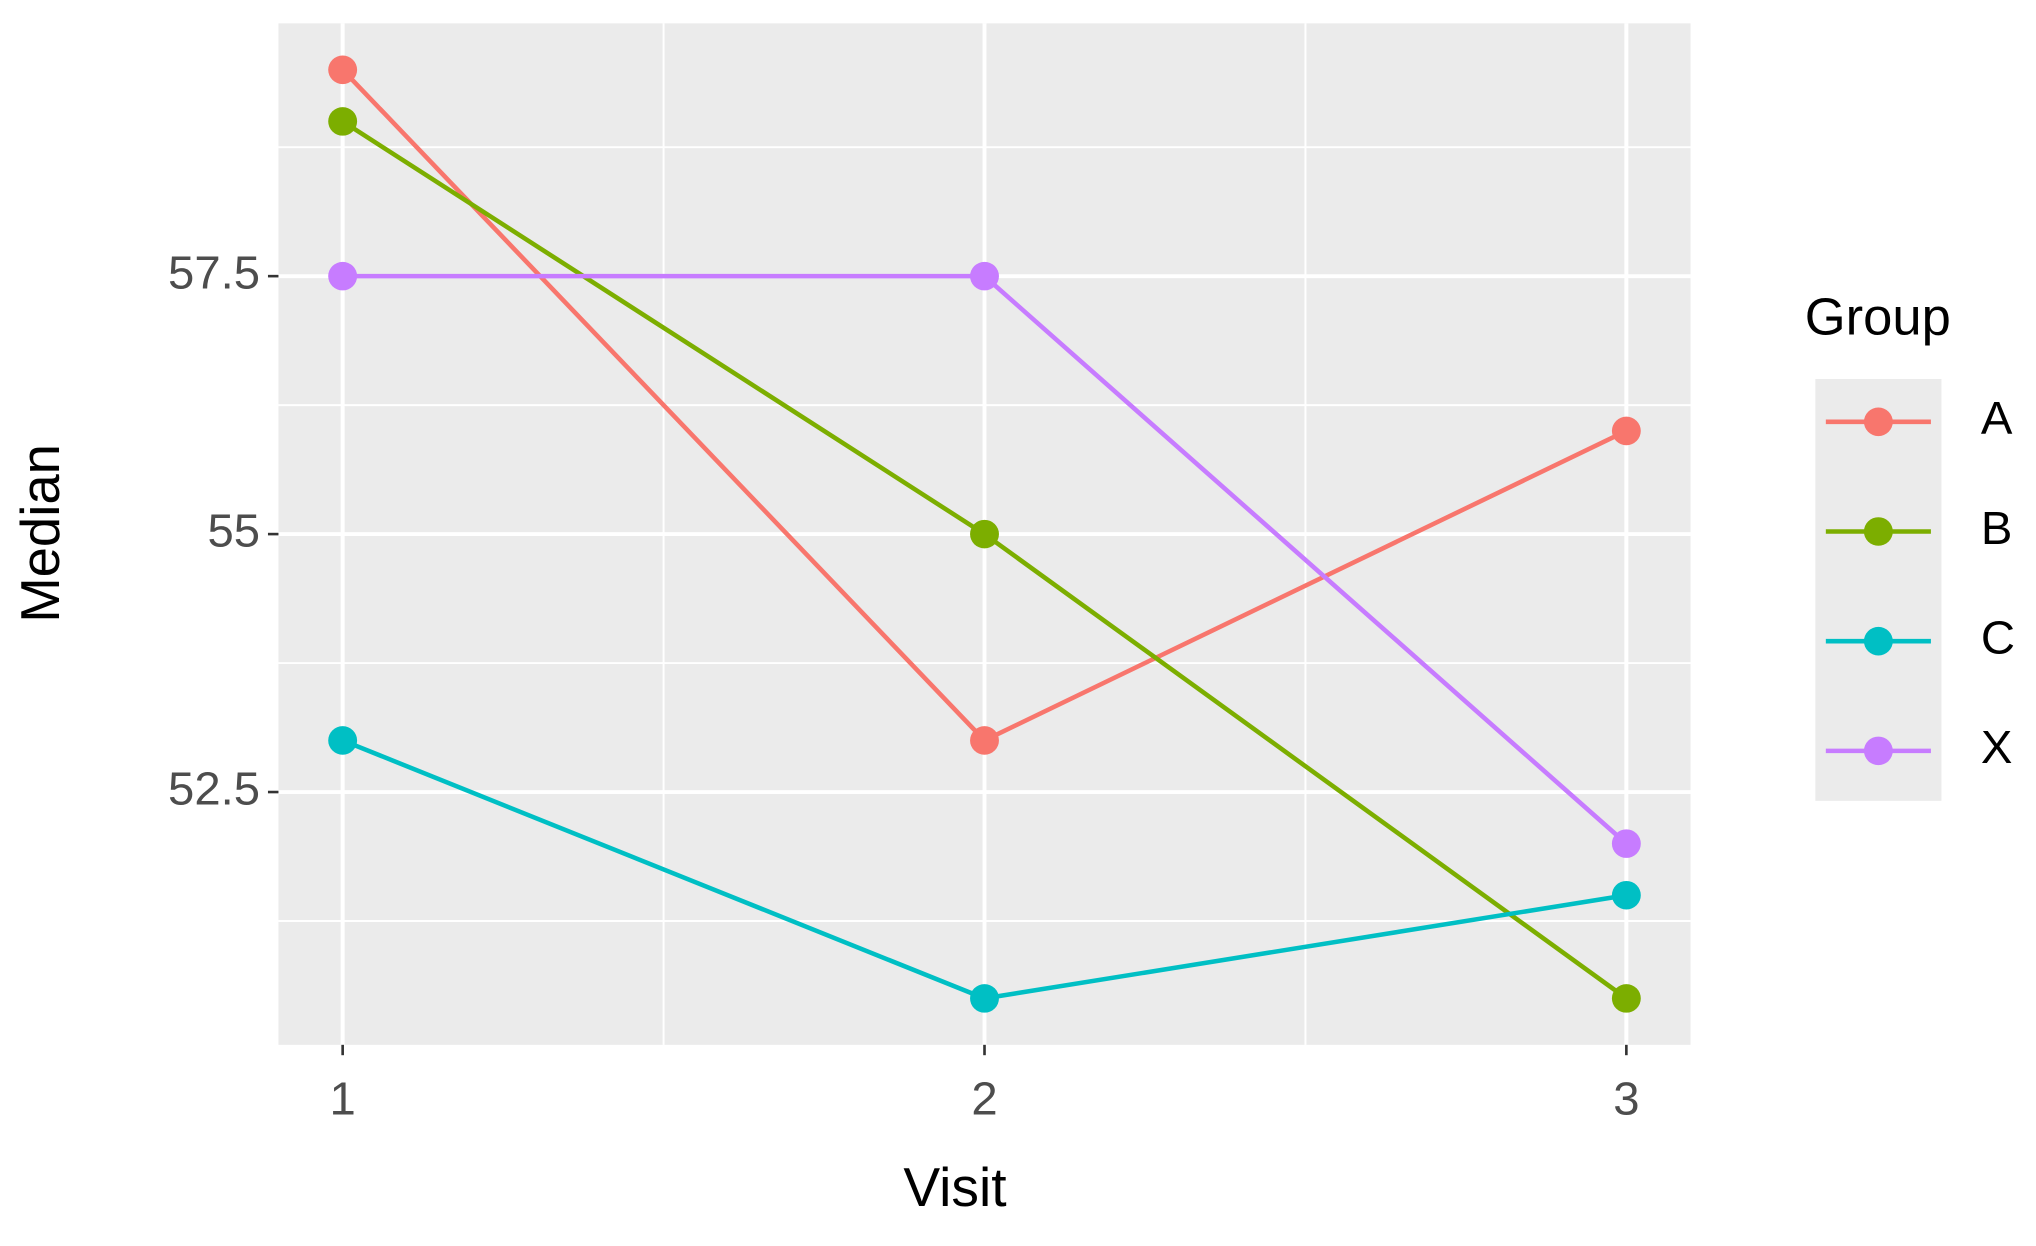 The height and width of the screenshot is (1246, 2036). I want to click on legend-label: C, so click(1998, 637).